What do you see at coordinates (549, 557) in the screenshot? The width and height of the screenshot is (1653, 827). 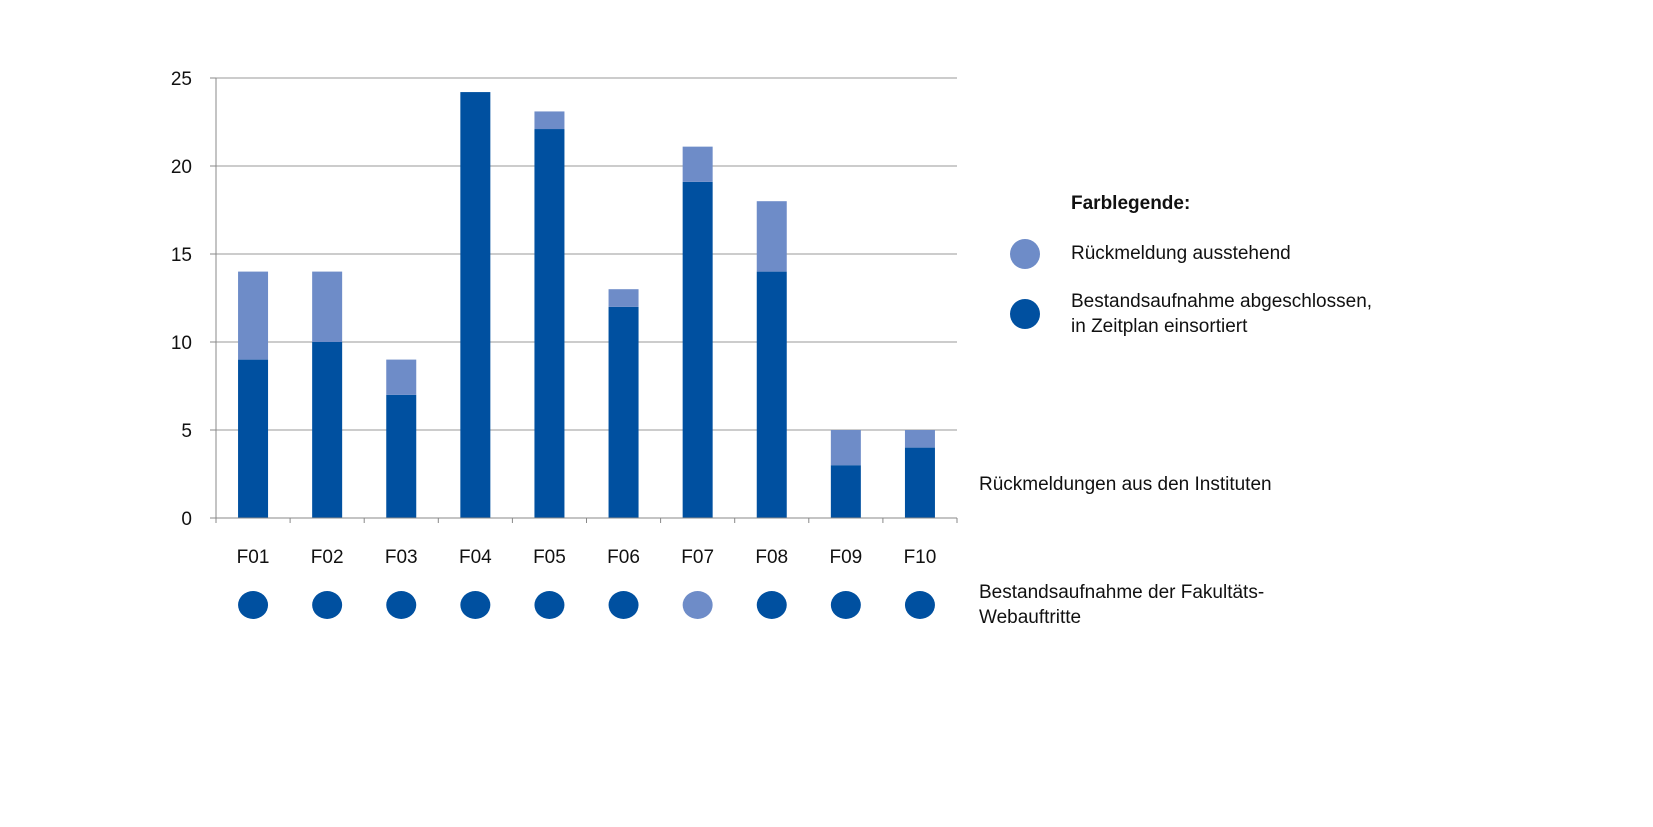 I see `x-tick-label: F05` at bounding box center [549, 557].